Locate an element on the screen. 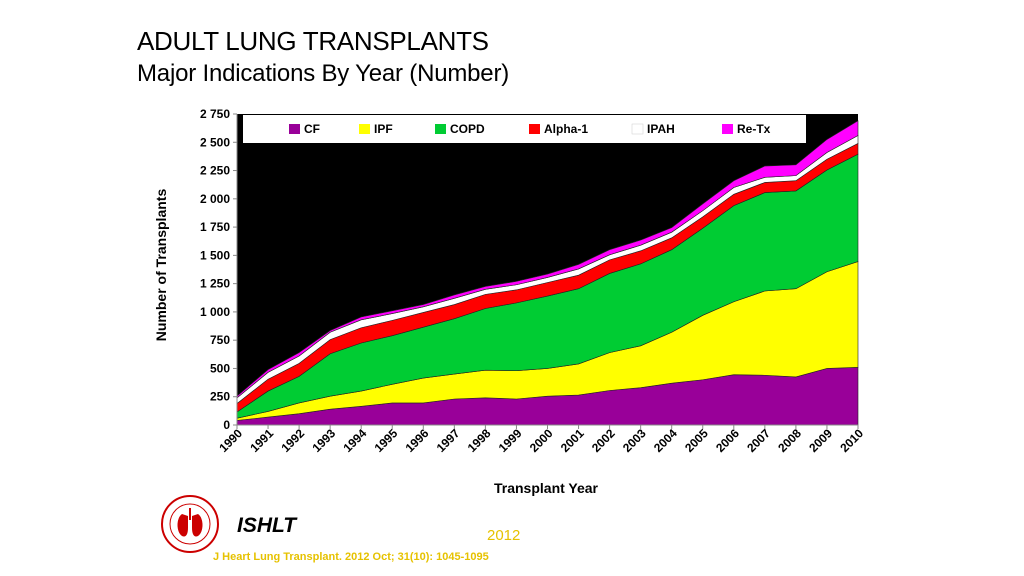 This screenshot has height=576, width=1024. ishlt-logo is located at coordinates (190, 524).